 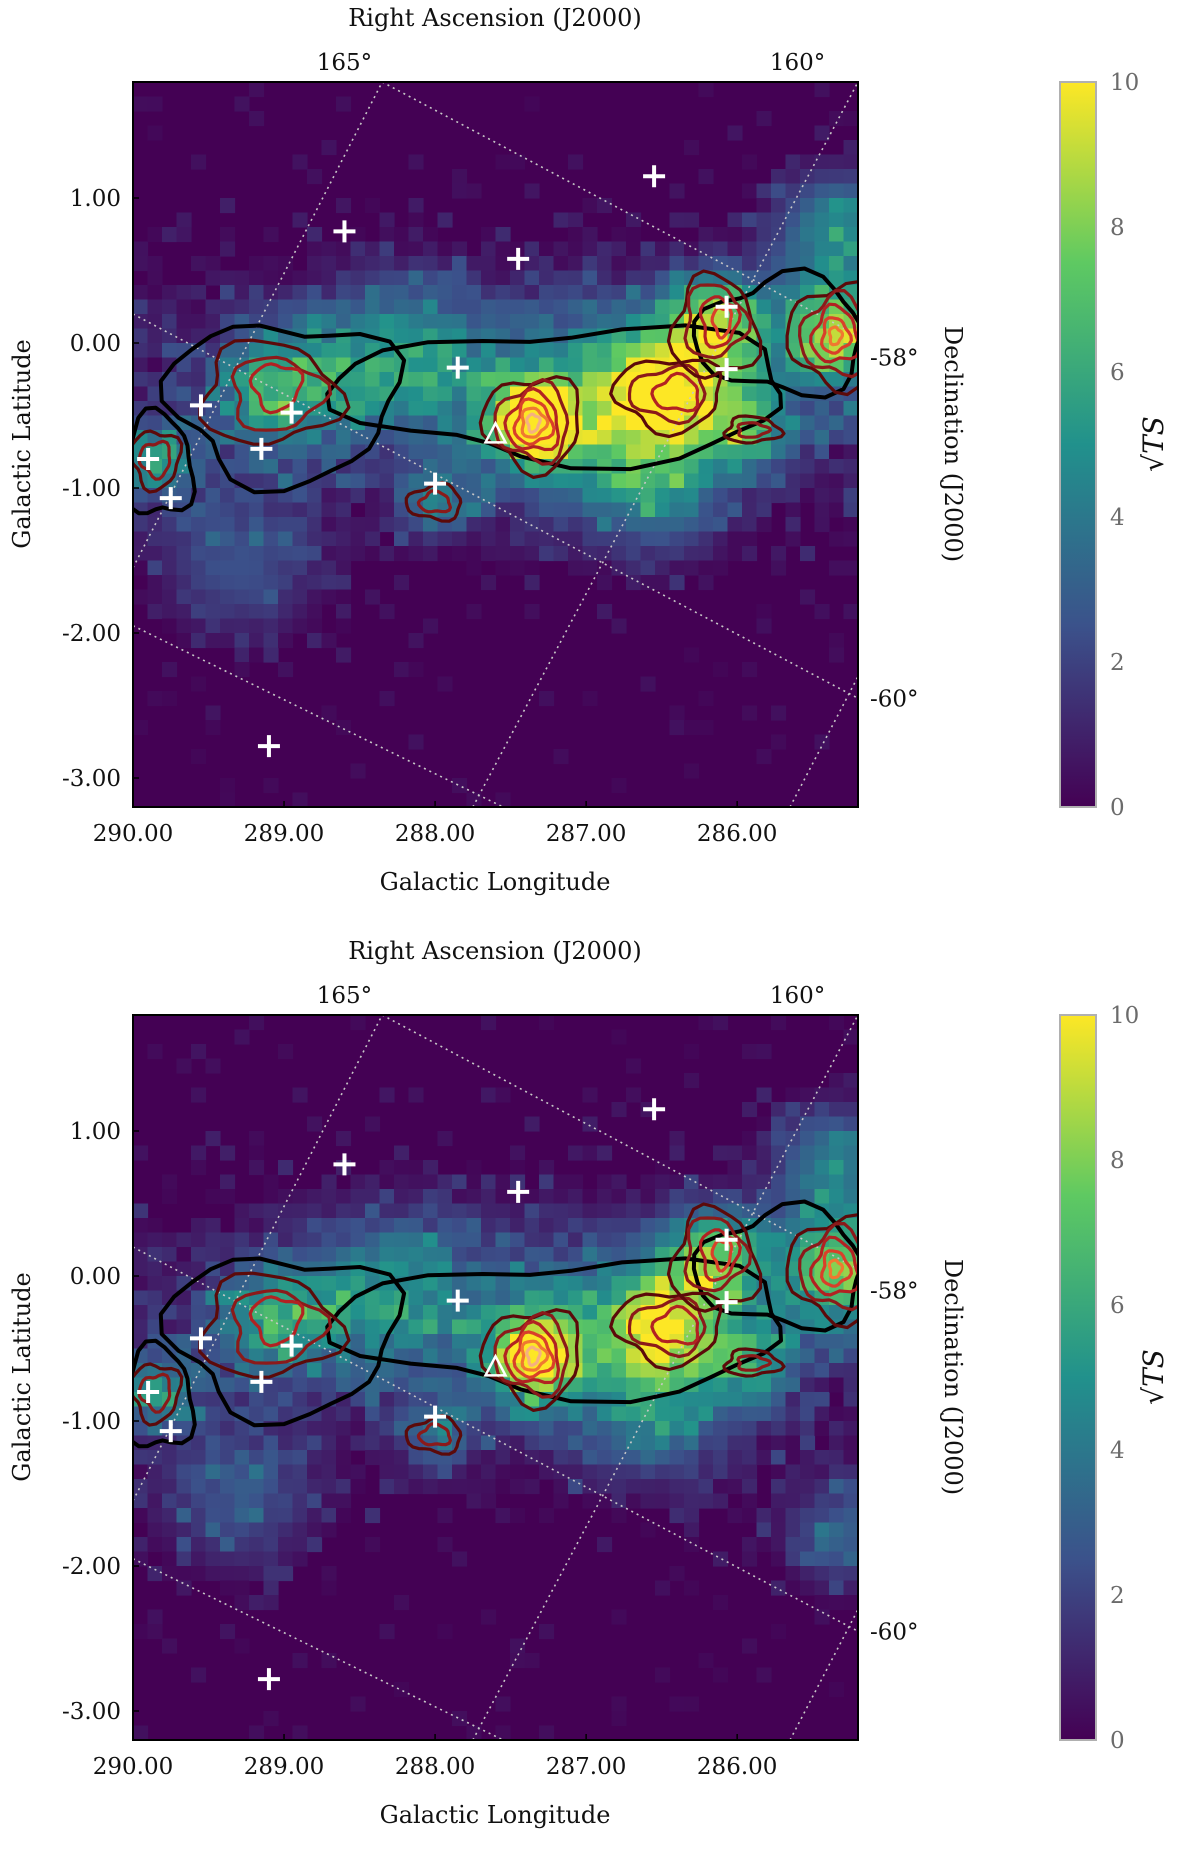 I want to click on colorbar-label: √TS, so click(x=1153, y=1377).